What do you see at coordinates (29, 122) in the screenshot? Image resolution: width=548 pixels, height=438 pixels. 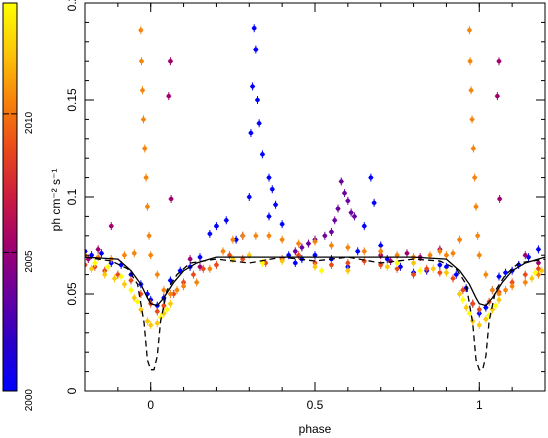 I see `colorbar-tick-label: 2010` at bounding box center [29, 122].